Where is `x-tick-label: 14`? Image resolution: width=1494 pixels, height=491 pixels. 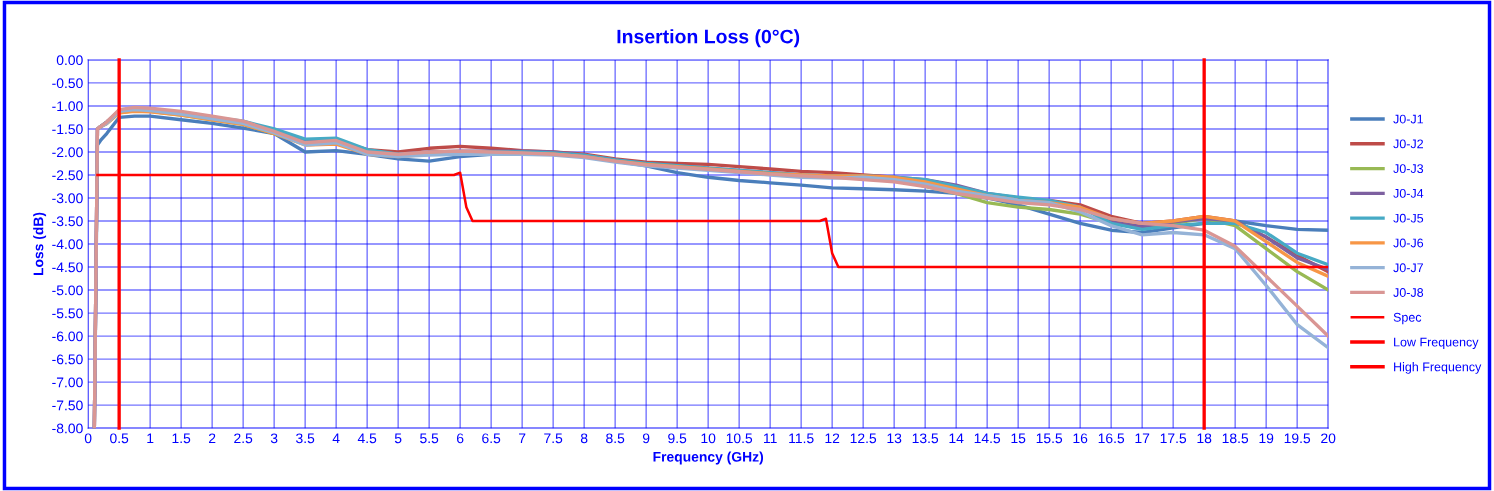
x-tick-label: 14 is located at coordinates (956, 438).